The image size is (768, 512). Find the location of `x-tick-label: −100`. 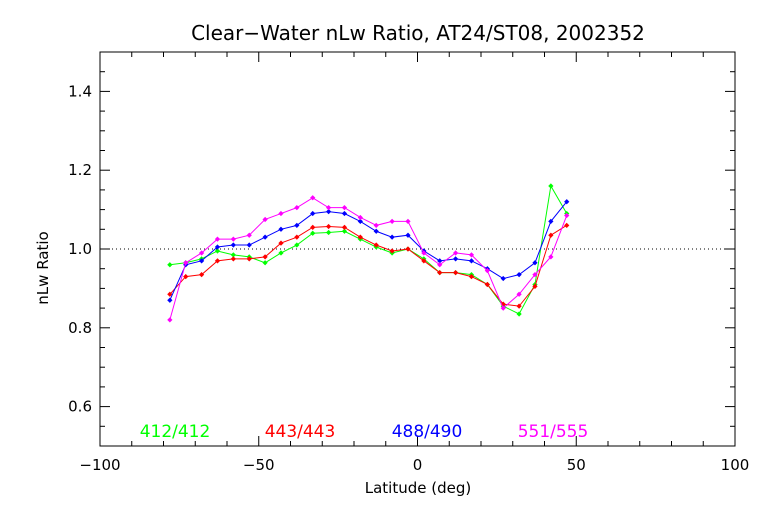

x-tick-label: −100 is located at coordinates (99, 465).